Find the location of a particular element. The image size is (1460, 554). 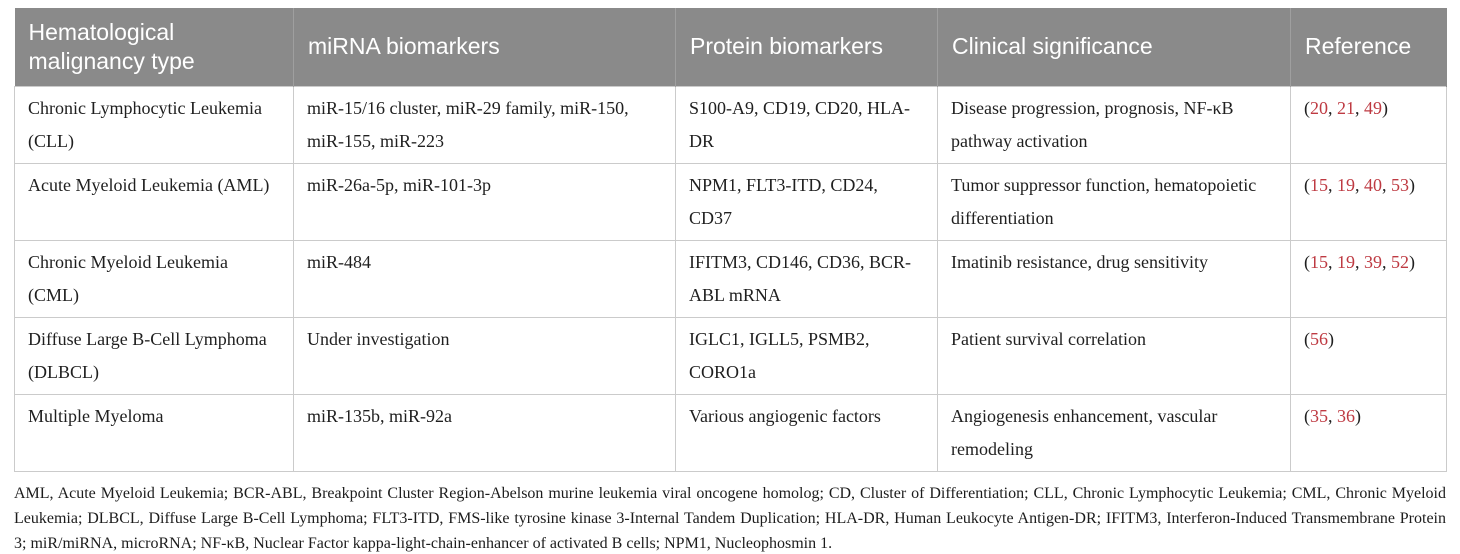

cell-reference: (15, 19, 40, 53) is located at coordinates (1368, 201).